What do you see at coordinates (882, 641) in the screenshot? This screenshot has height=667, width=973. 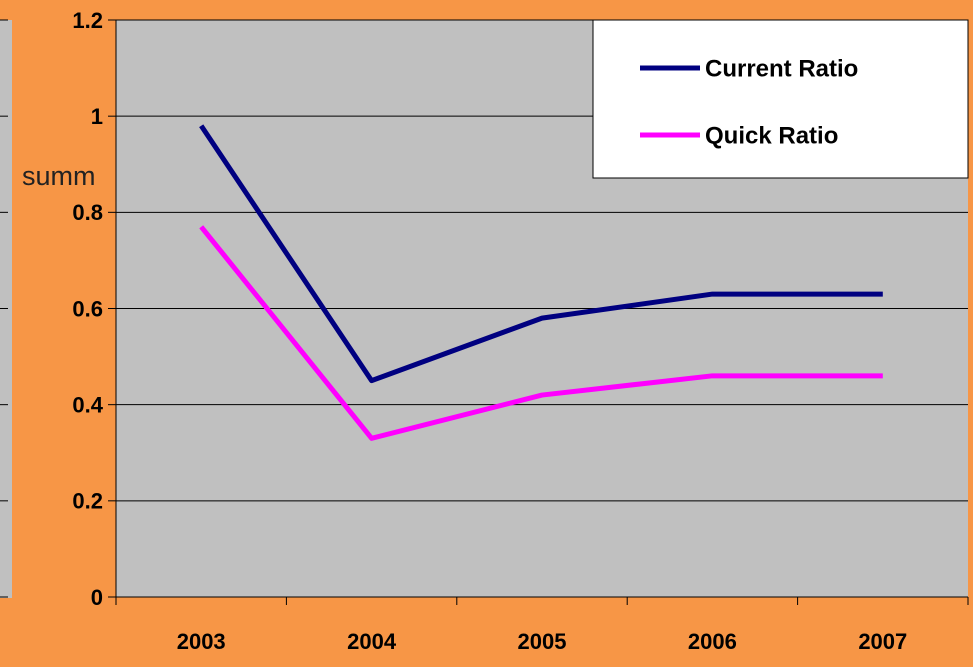 I see `x-tick-label: 2007` at bounding box center [882, 641].